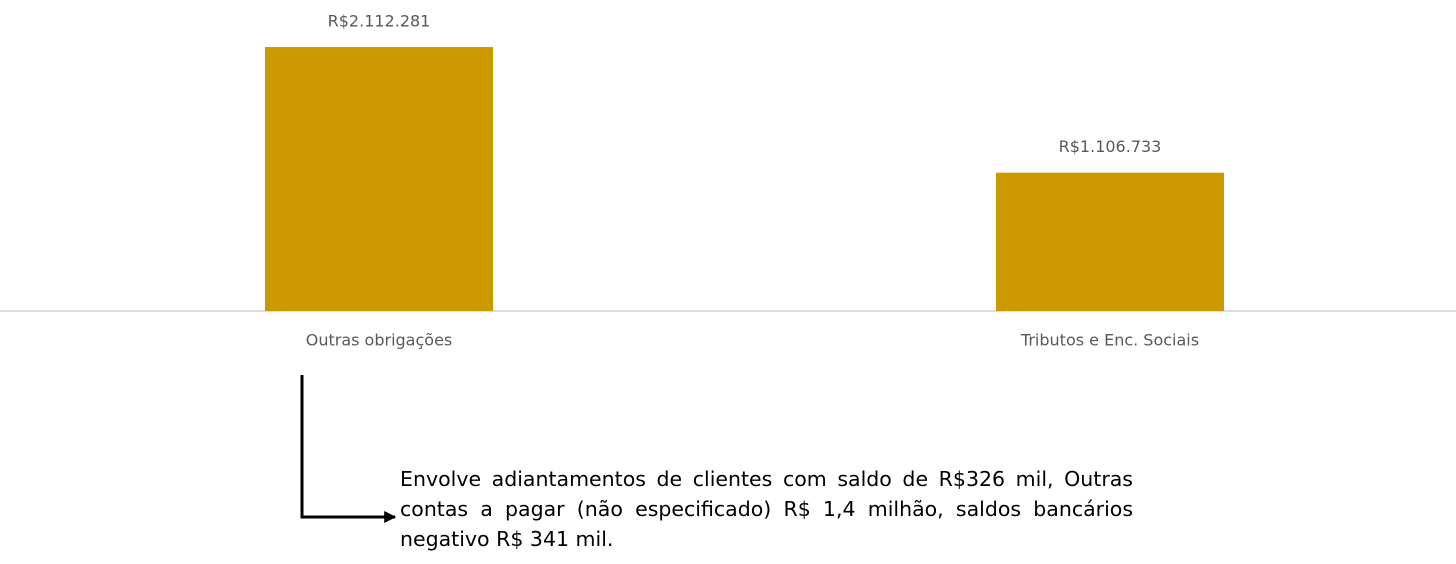  Describe the element at coordinates (1110, 146) in the screenshot. I see `value-label: R$1.106.733` at that location.